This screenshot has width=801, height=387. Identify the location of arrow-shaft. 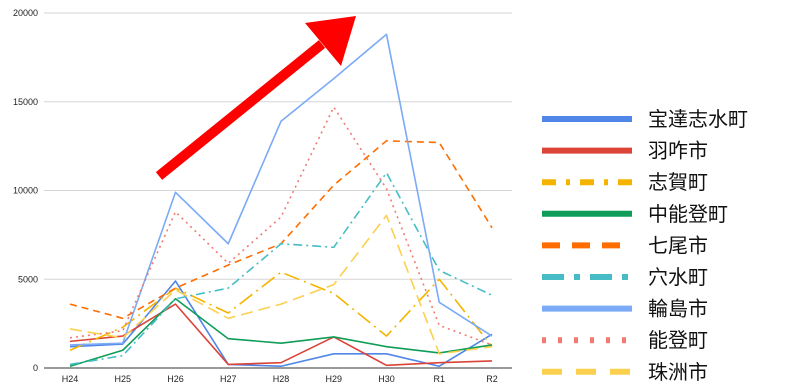
(240, 110).